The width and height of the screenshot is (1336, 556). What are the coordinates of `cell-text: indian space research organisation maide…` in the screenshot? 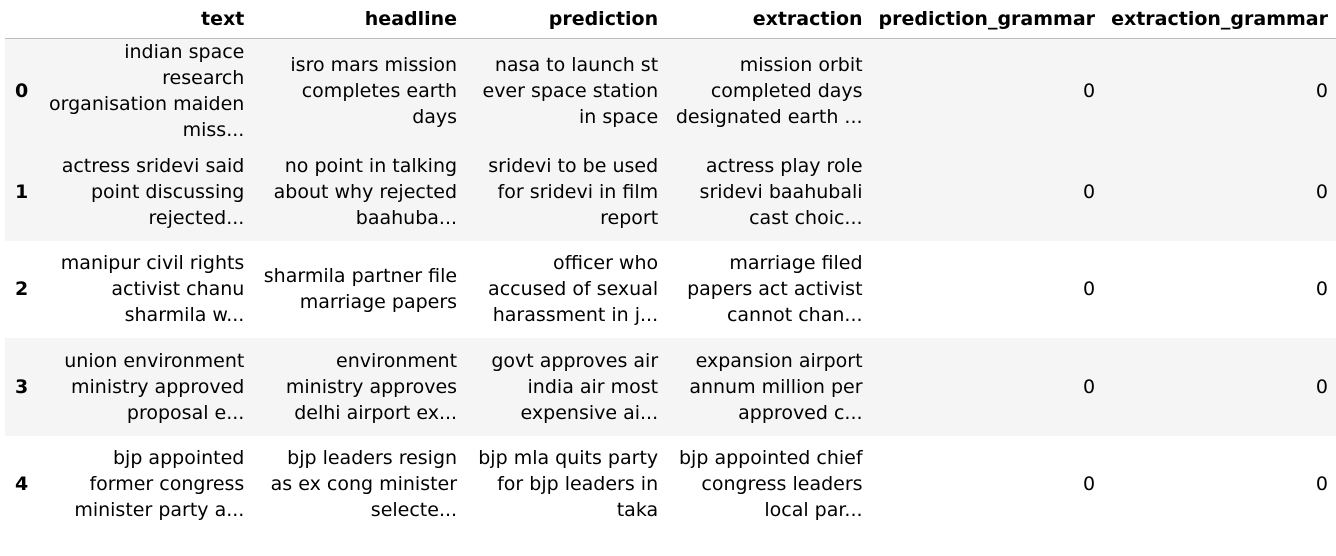 It's located at (146, 91).